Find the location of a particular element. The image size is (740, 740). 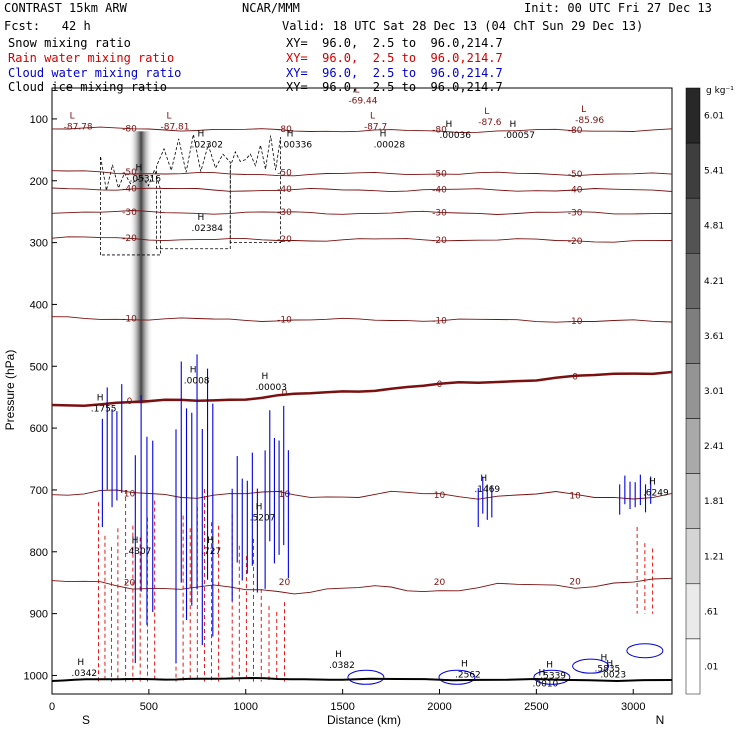

org-name: NCAR/MMM is located at coordinates (271, 8).